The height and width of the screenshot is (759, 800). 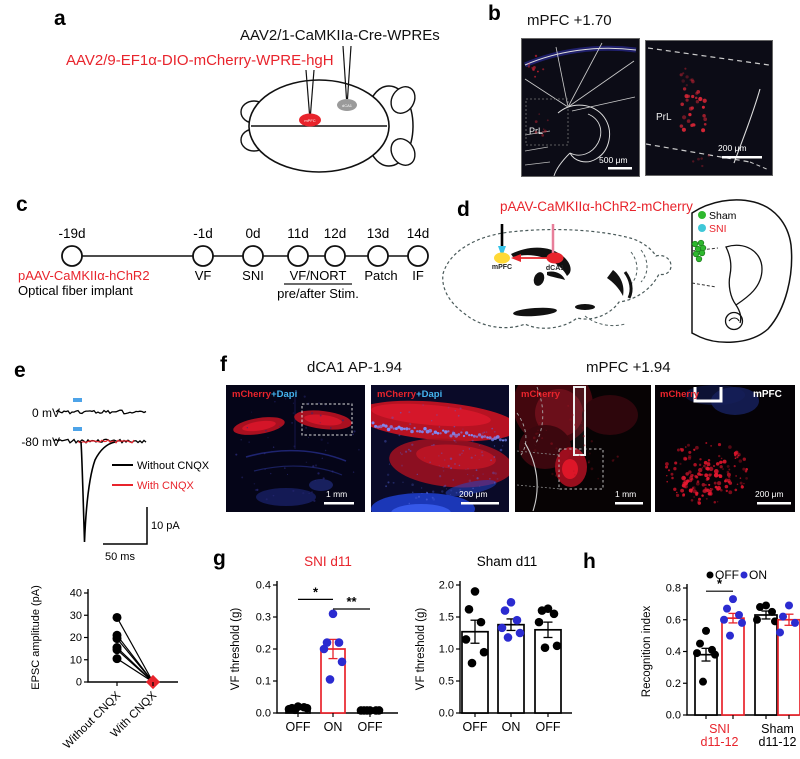 What do you see at coordinates (318, 275) in the screenshot?
I see `timeline-vfnort-label: VF/NORT` at bounding box center [318, 275].